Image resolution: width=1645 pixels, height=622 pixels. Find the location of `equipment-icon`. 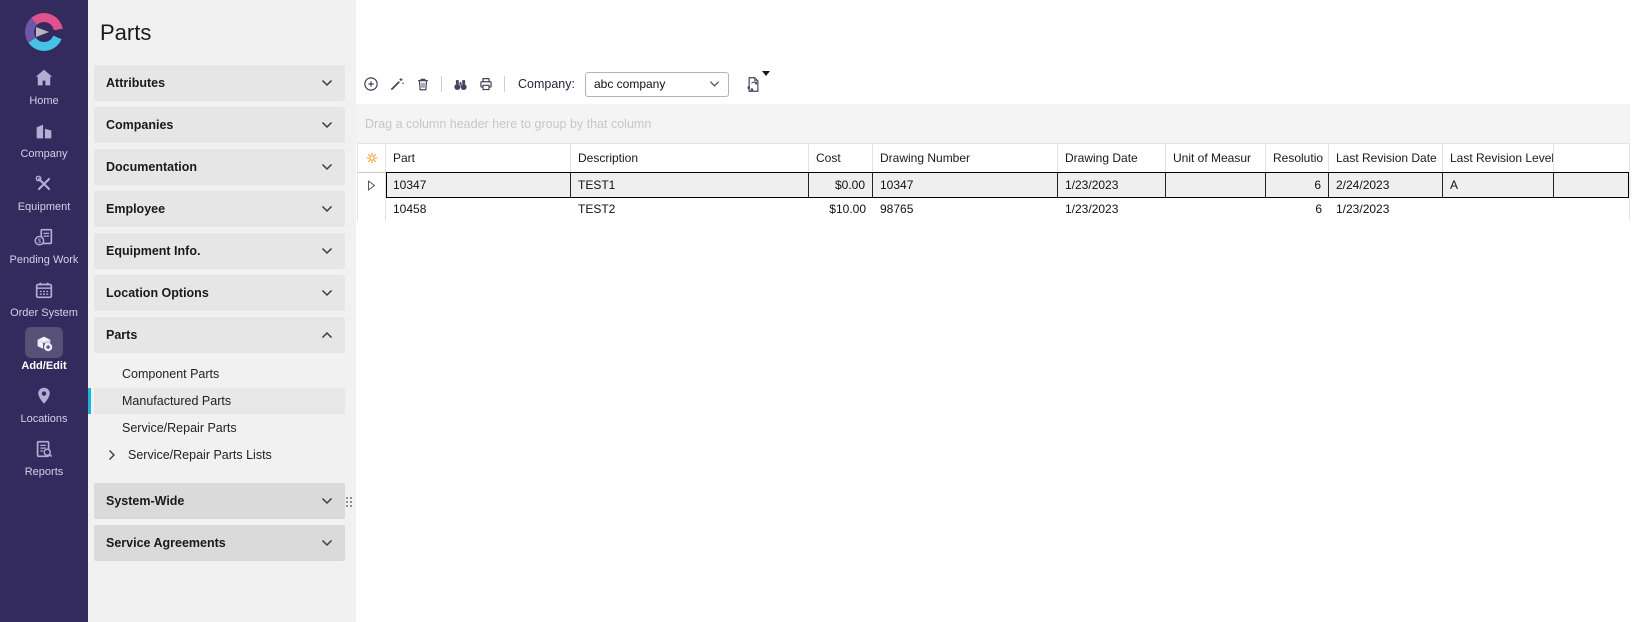

equipment-icon is located at coordinates (44, 184).